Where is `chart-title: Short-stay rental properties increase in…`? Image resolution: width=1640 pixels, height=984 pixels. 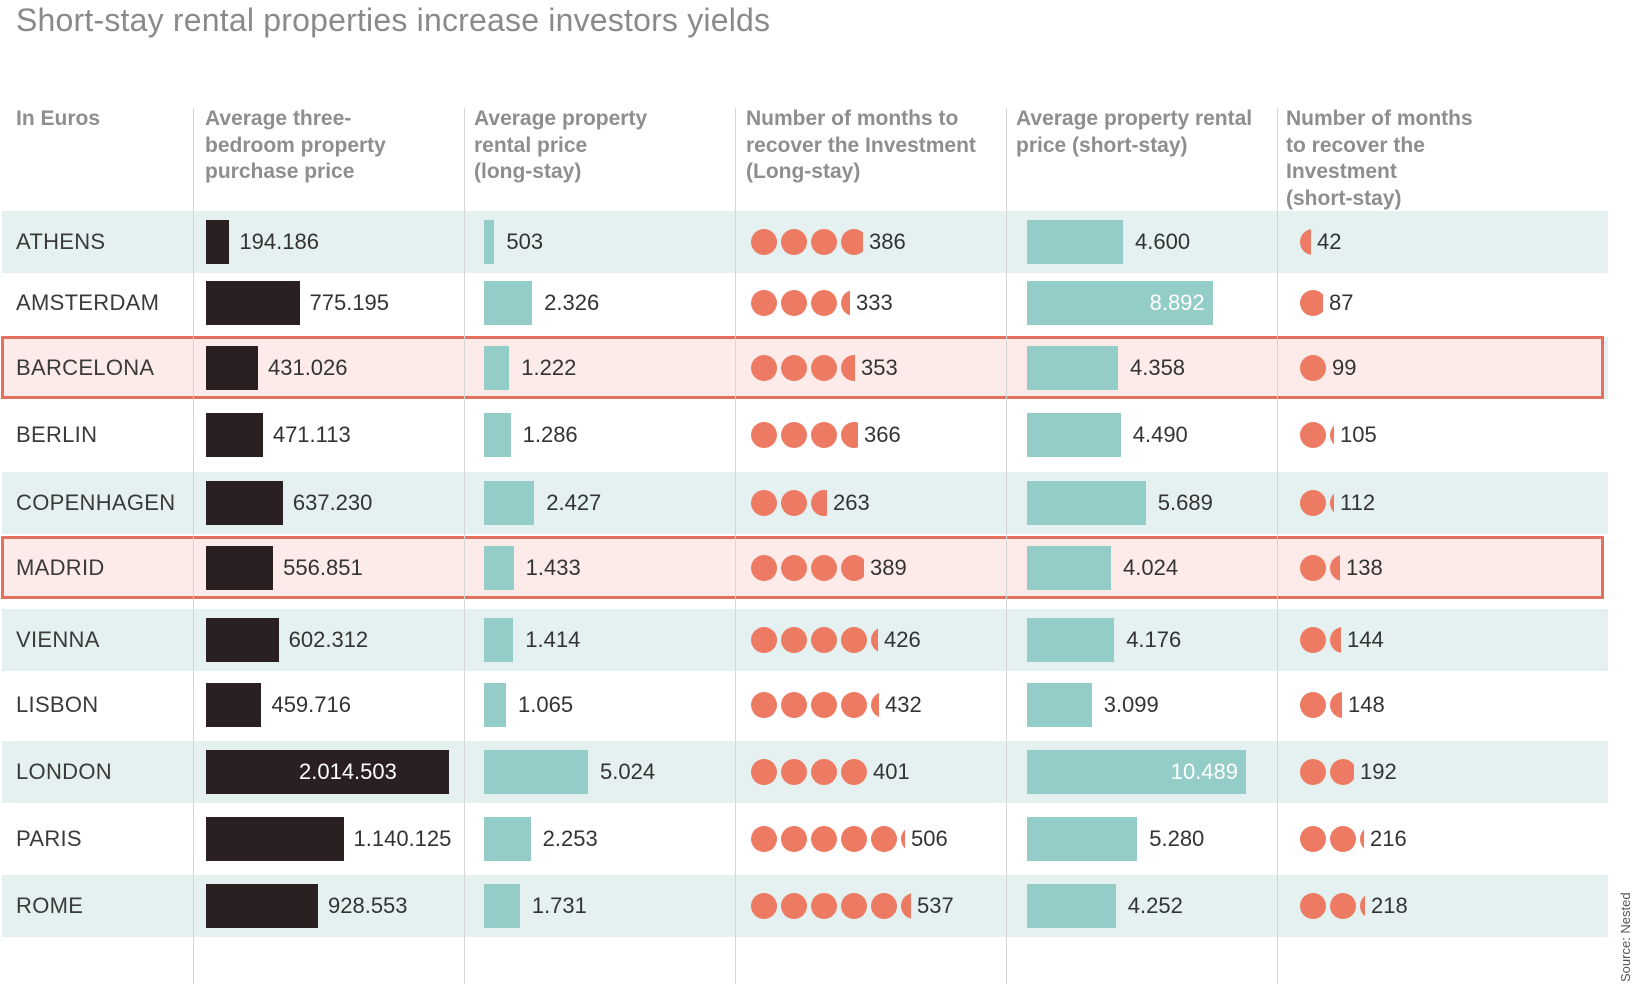
chart-title: Short-stay rental properties increase in… is located at coordinates (393, 20).